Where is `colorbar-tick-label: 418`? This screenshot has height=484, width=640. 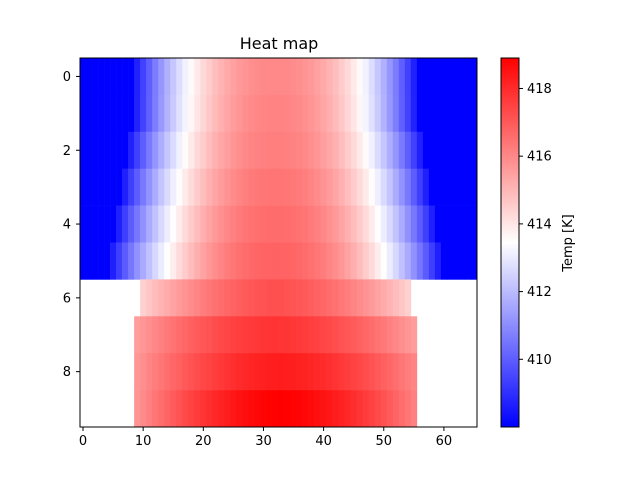 colorbar-tick-label: 418 is located at coordinates (539, 89).